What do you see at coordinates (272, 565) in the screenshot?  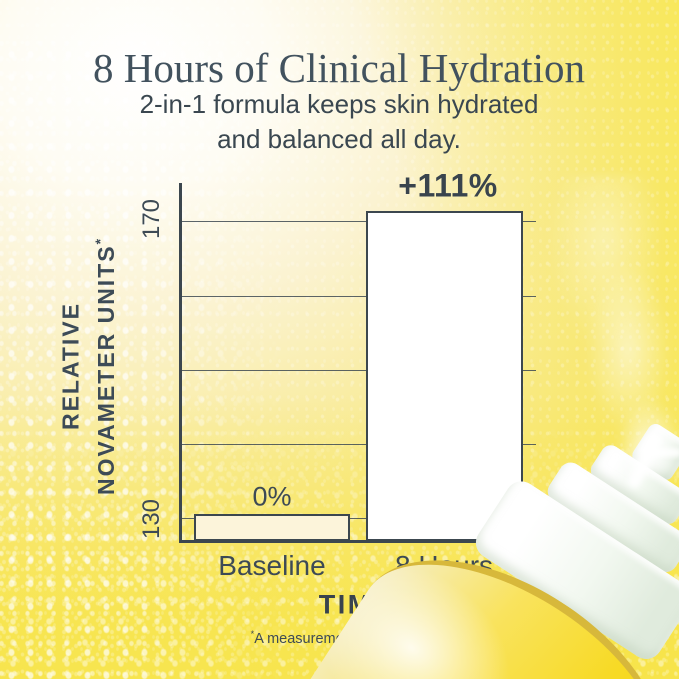 I see `category-label-baseline: Baseline` at bounding box center [272, 565].